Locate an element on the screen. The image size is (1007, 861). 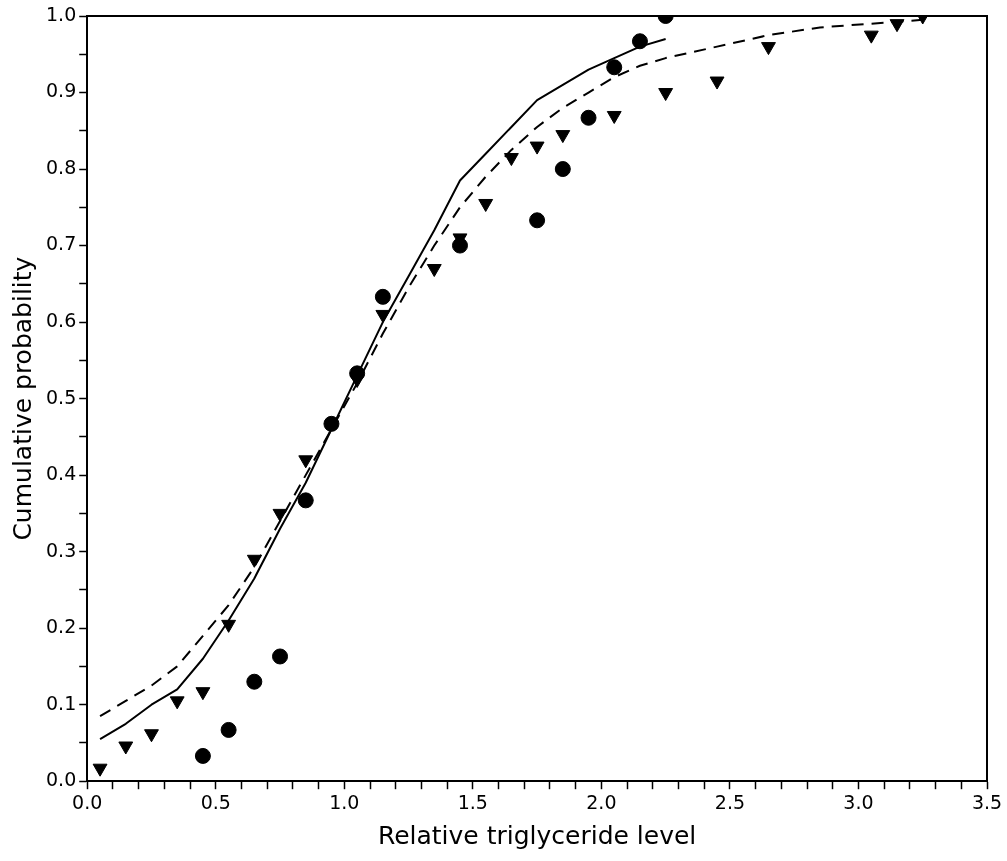
y-tick-label: 0.1 is located at coordinates (61, 702).